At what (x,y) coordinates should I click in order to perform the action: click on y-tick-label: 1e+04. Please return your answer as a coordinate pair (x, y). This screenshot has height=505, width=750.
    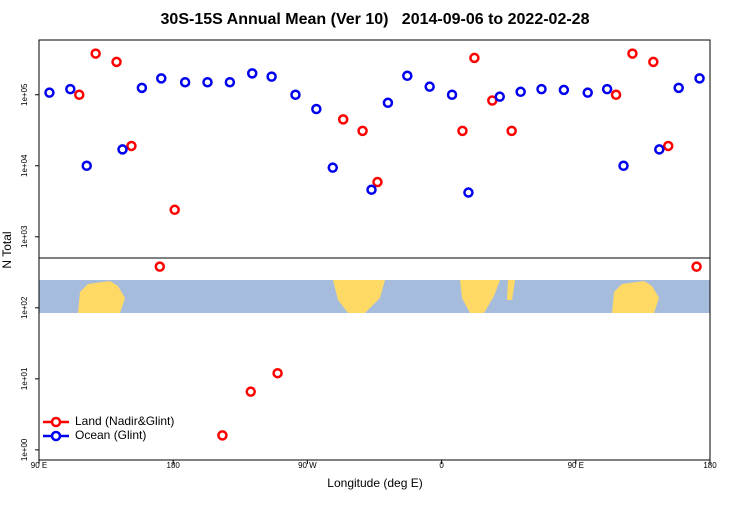
    Looking at the image, I should click on (24, 165).